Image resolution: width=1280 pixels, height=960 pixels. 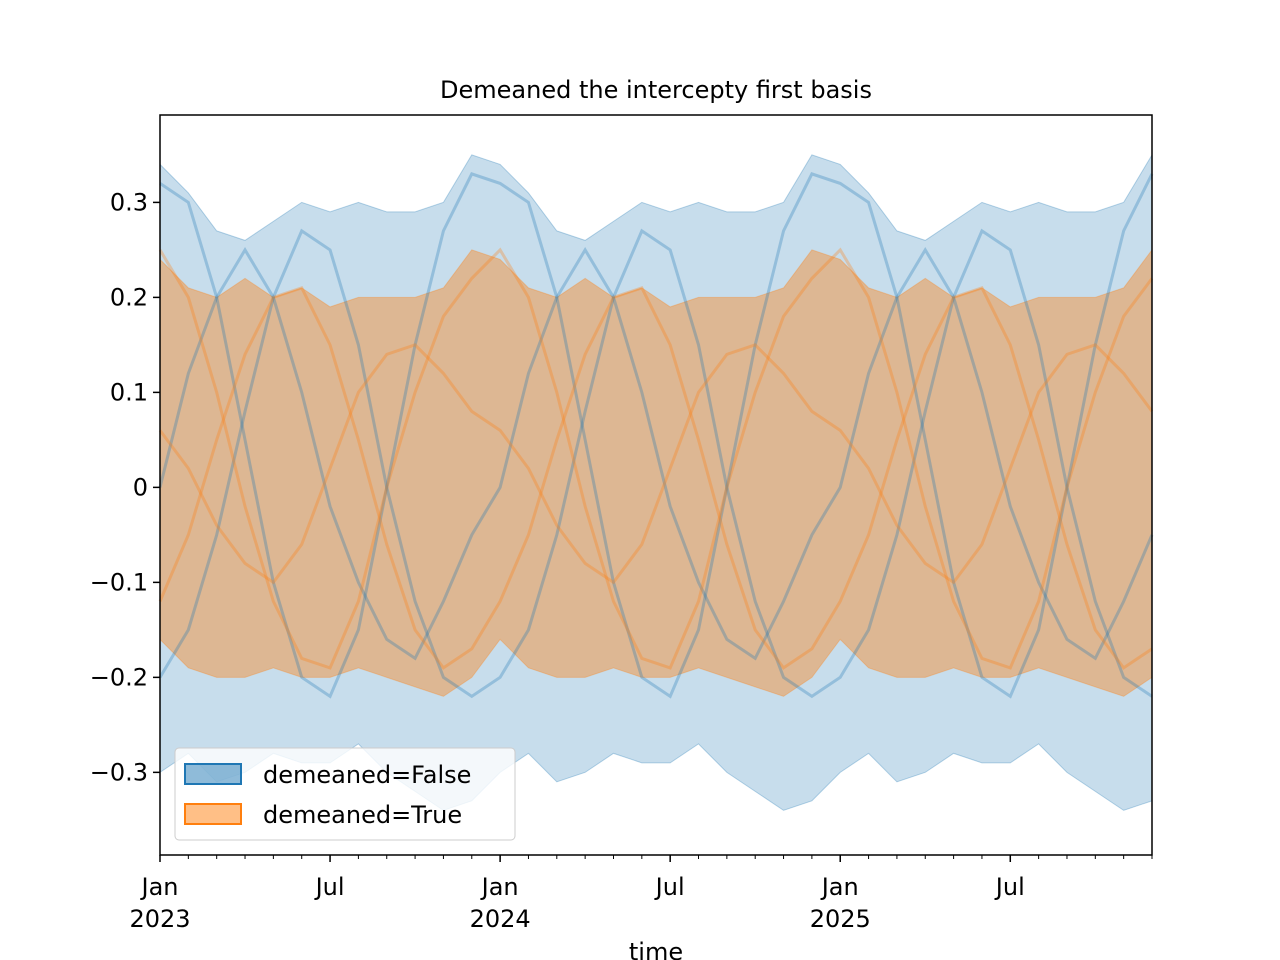 I want to click on y-tick-label: 0.2, so click(x=129, y=297).